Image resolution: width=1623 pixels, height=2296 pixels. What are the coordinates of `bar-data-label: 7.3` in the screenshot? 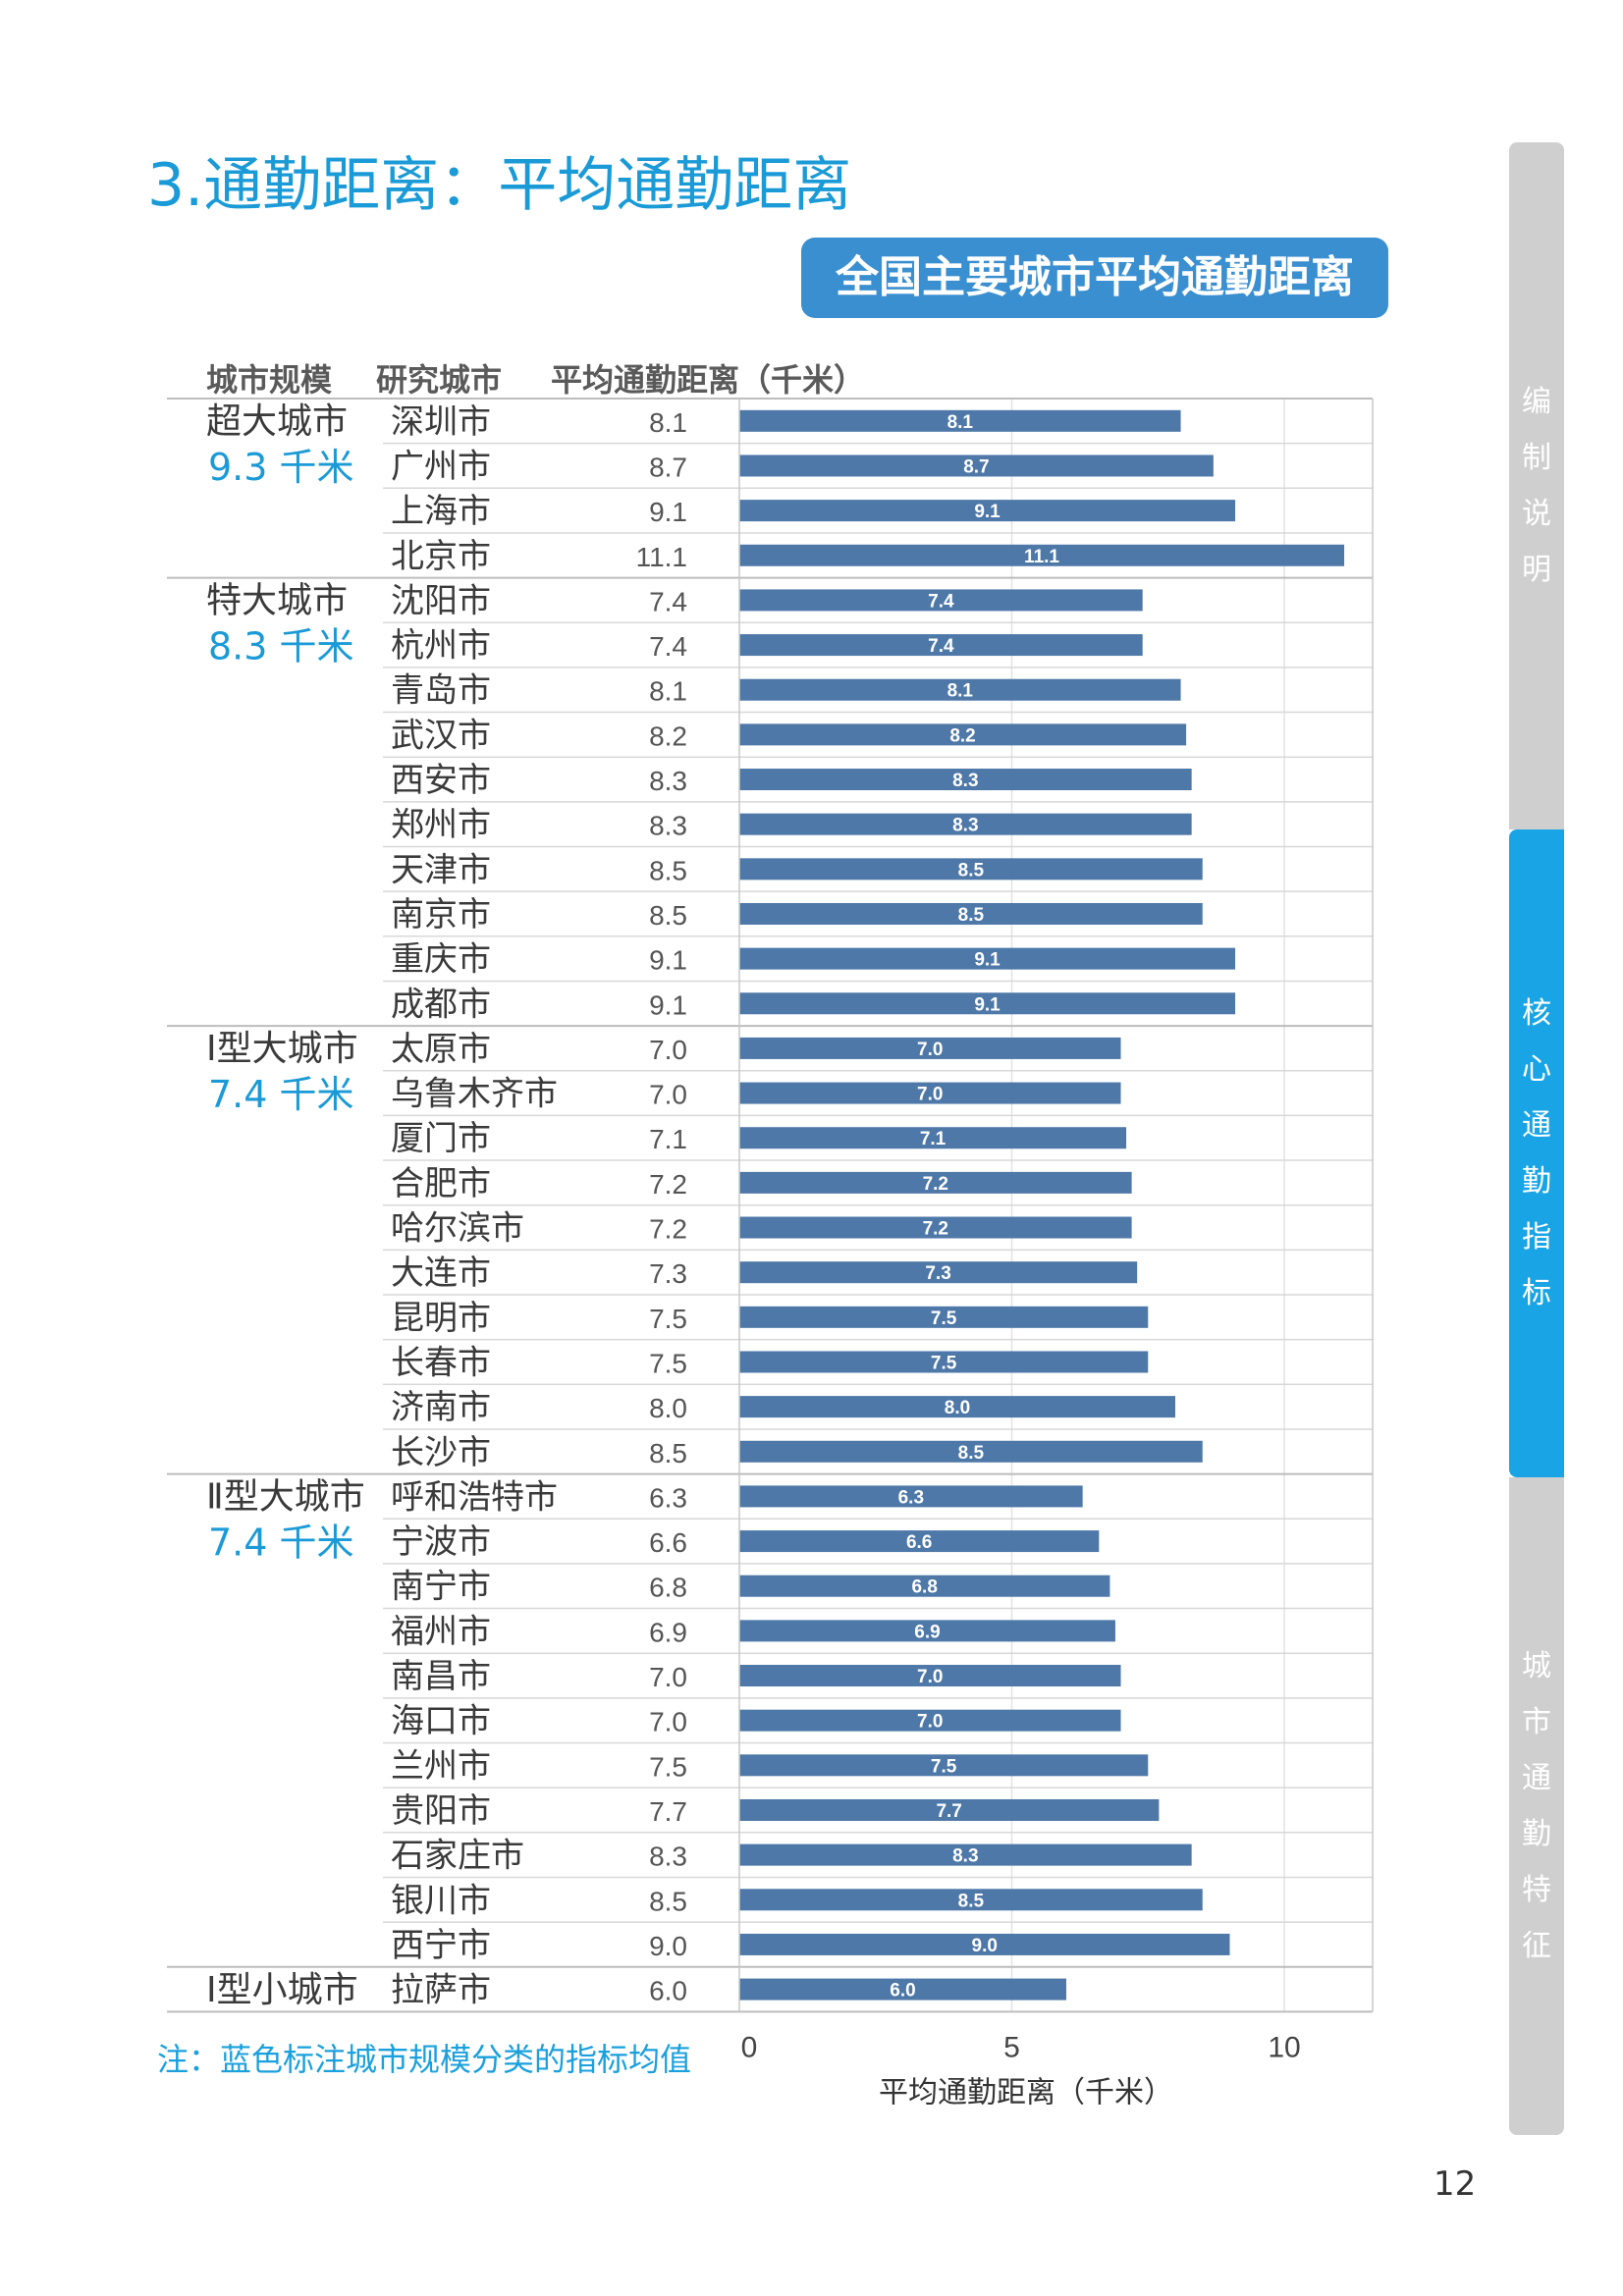 It's located at (937, 1273).